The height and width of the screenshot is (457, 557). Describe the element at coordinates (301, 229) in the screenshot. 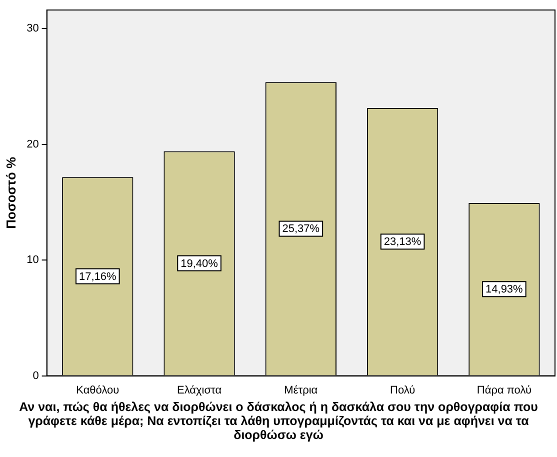

I see `data-label: 25,37%` at that location.